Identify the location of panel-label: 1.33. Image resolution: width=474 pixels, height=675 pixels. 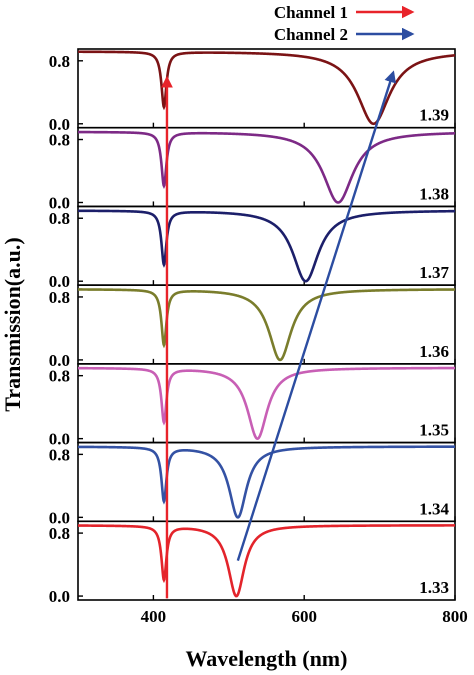
(434, 587).